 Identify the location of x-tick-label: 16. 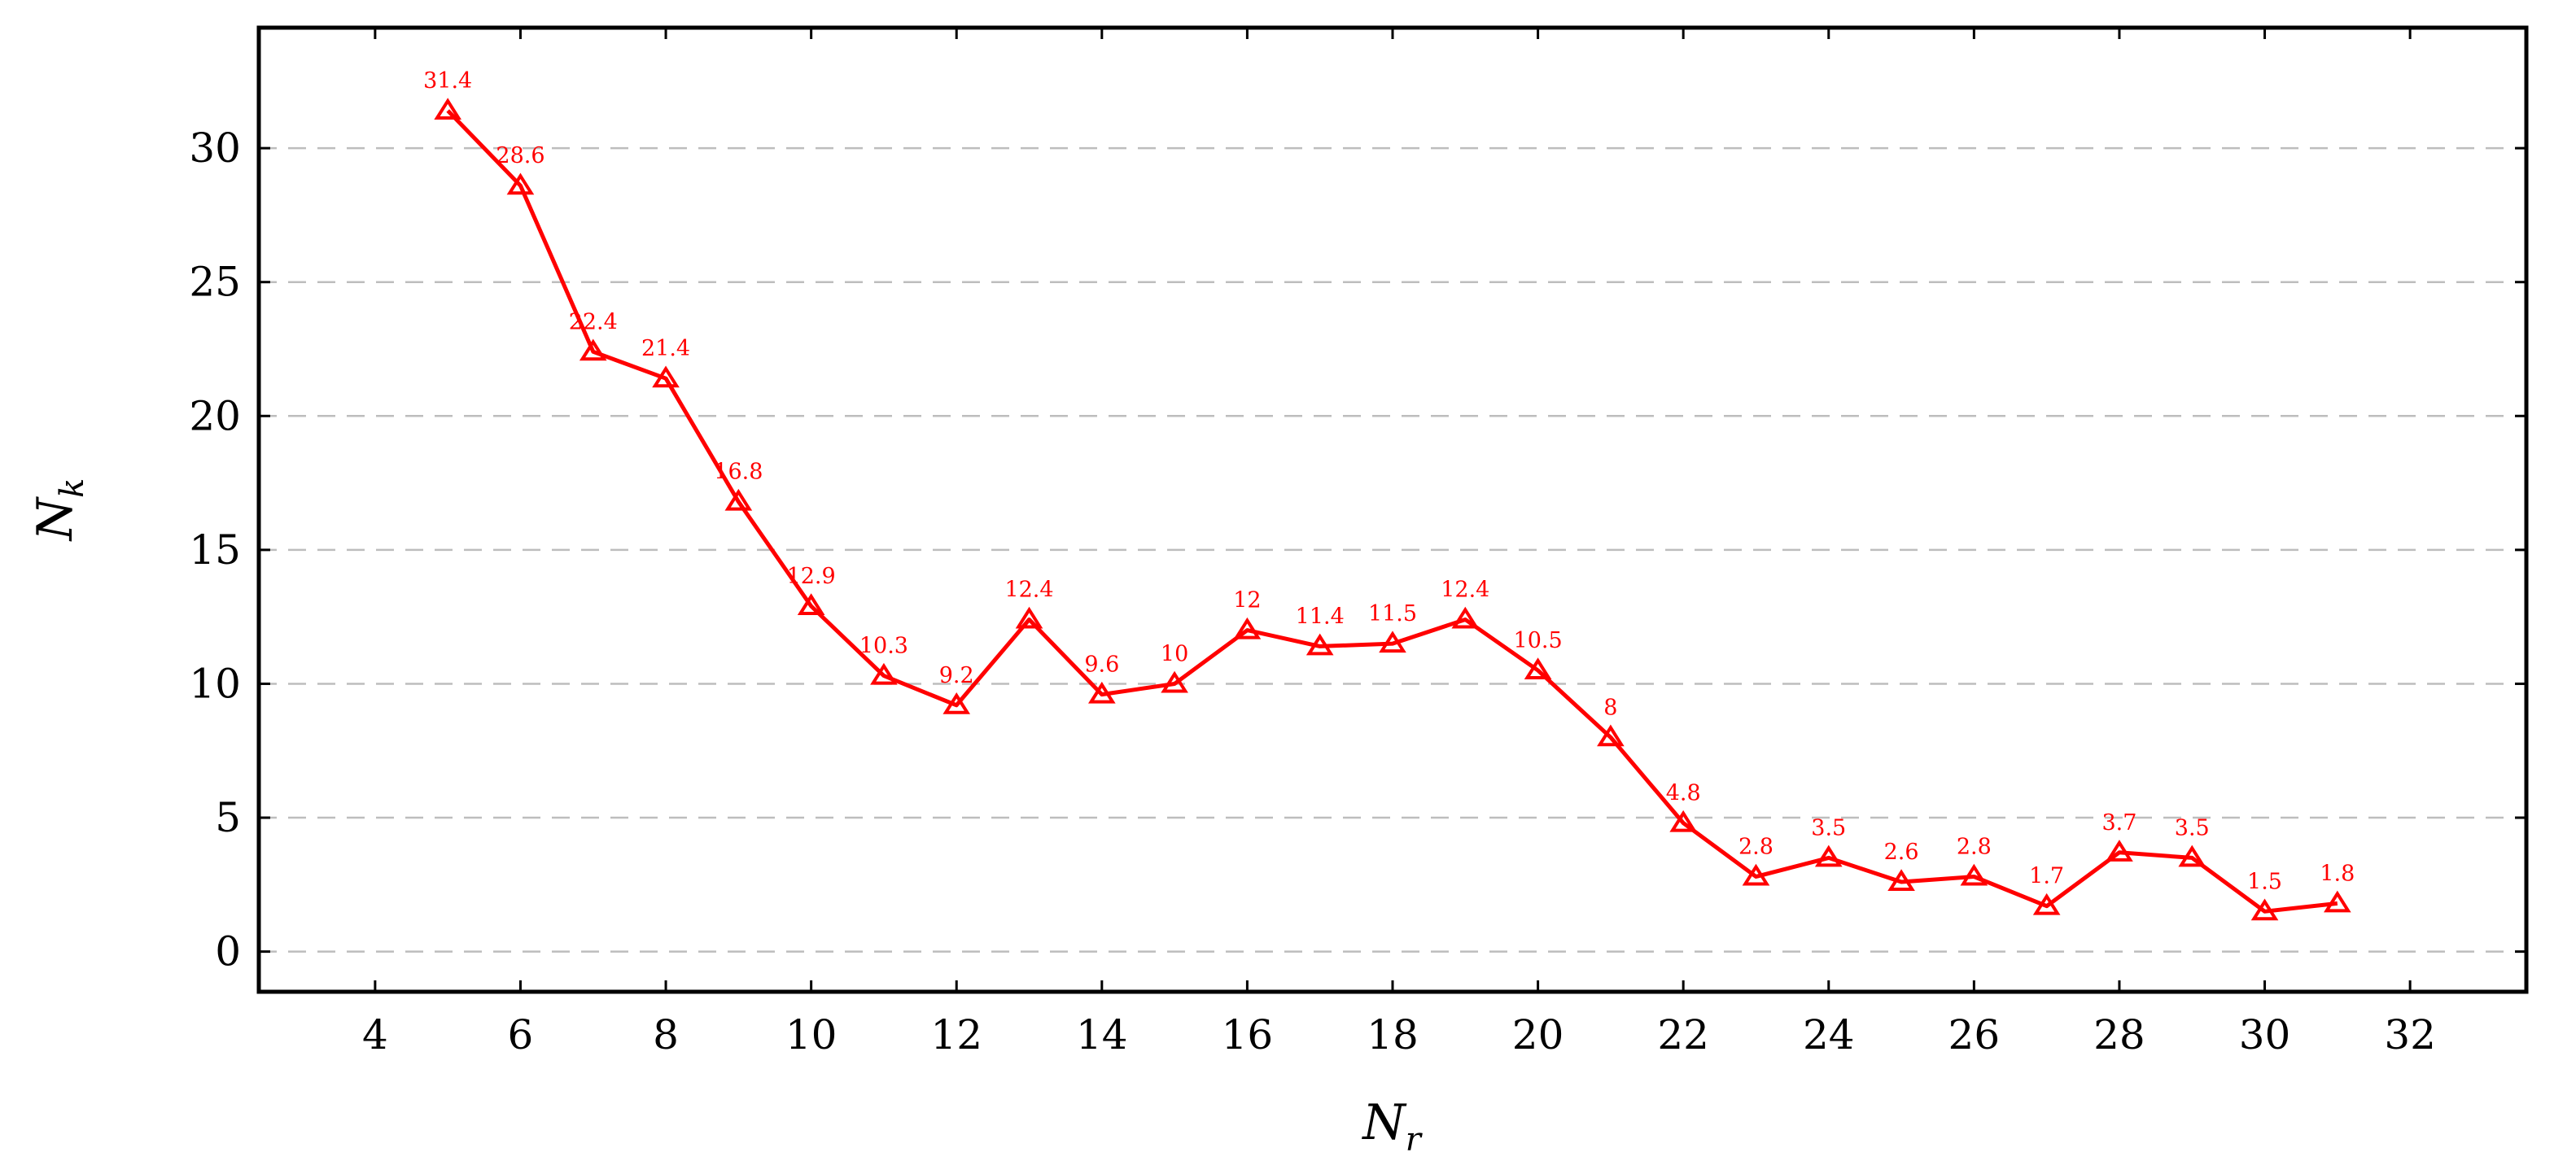
(1248, 1034).